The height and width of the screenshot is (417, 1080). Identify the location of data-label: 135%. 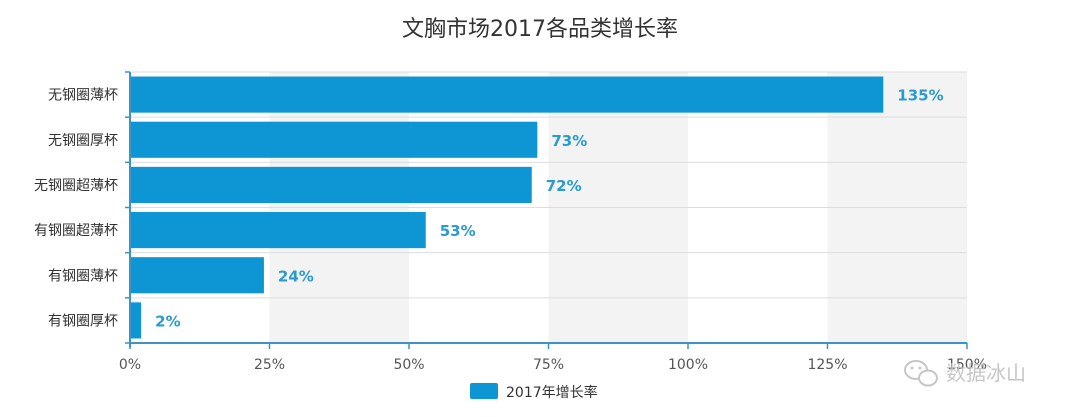
(920, 96).